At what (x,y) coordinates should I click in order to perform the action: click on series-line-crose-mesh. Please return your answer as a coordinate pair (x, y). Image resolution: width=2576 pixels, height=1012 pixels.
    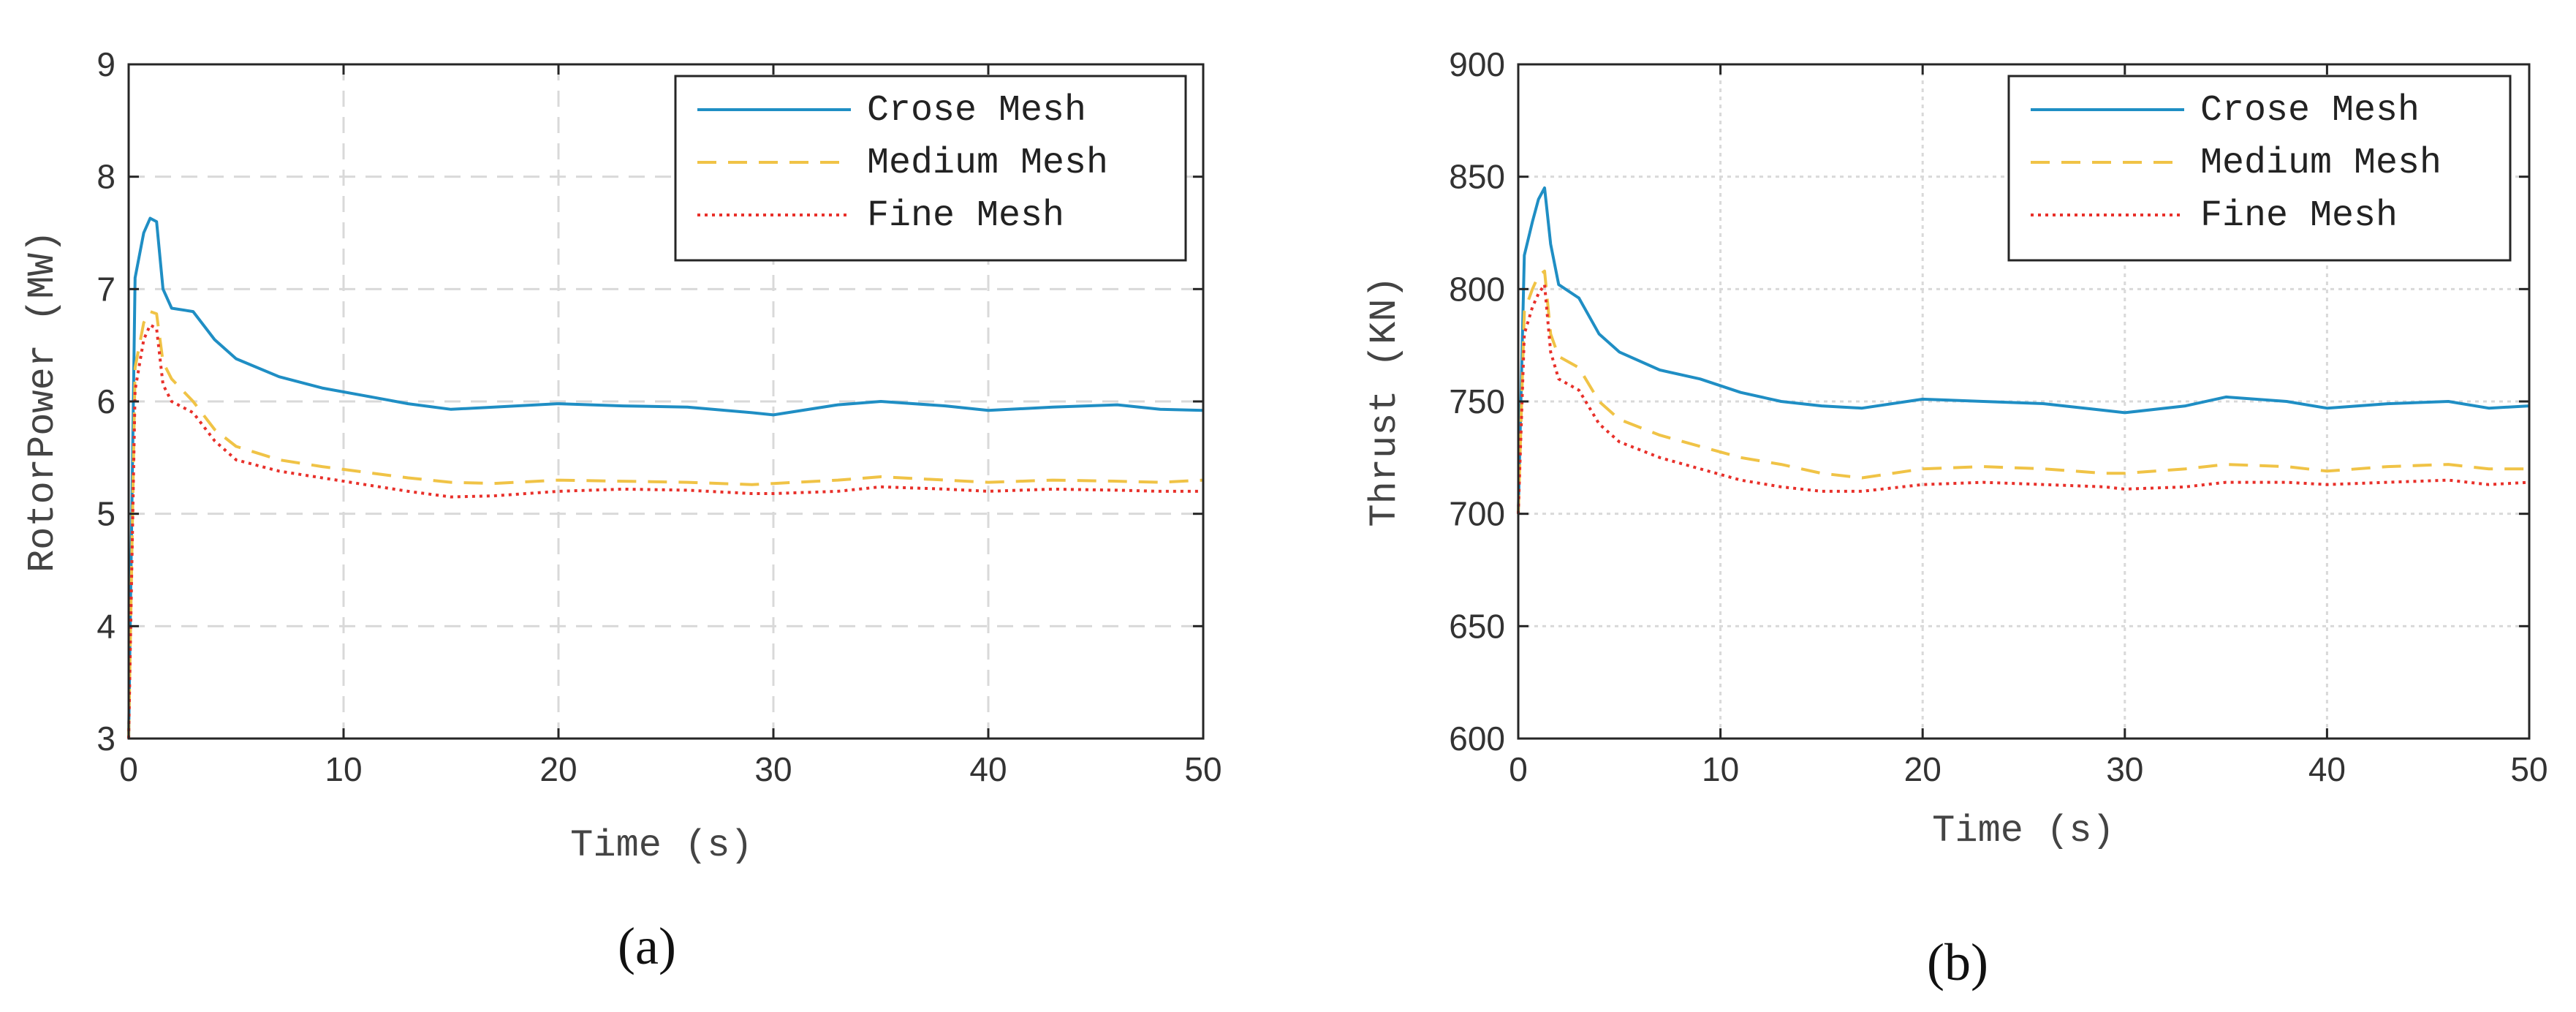
    Looking at the image, I should click on (2023, 350).